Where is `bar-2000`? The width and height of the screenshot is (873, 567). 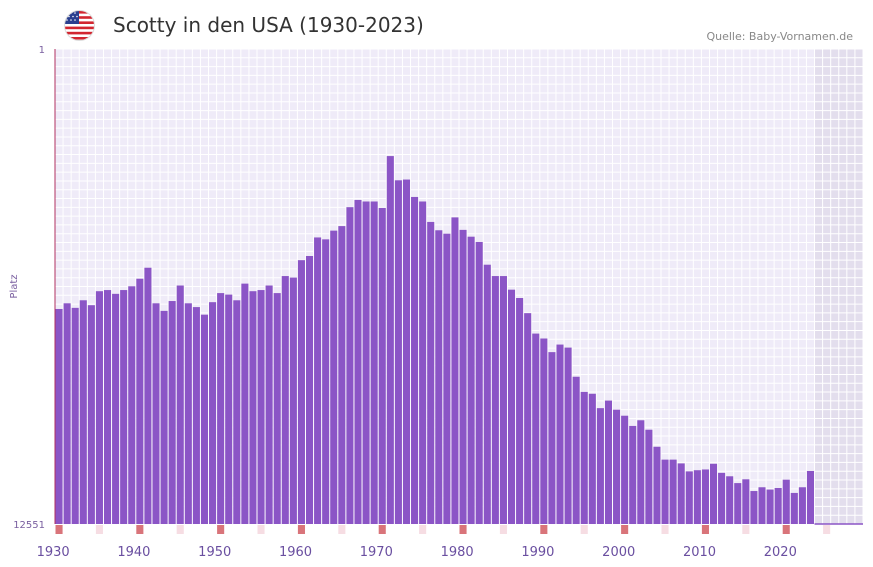 bar-2000 is located at coordinates (633, 474).